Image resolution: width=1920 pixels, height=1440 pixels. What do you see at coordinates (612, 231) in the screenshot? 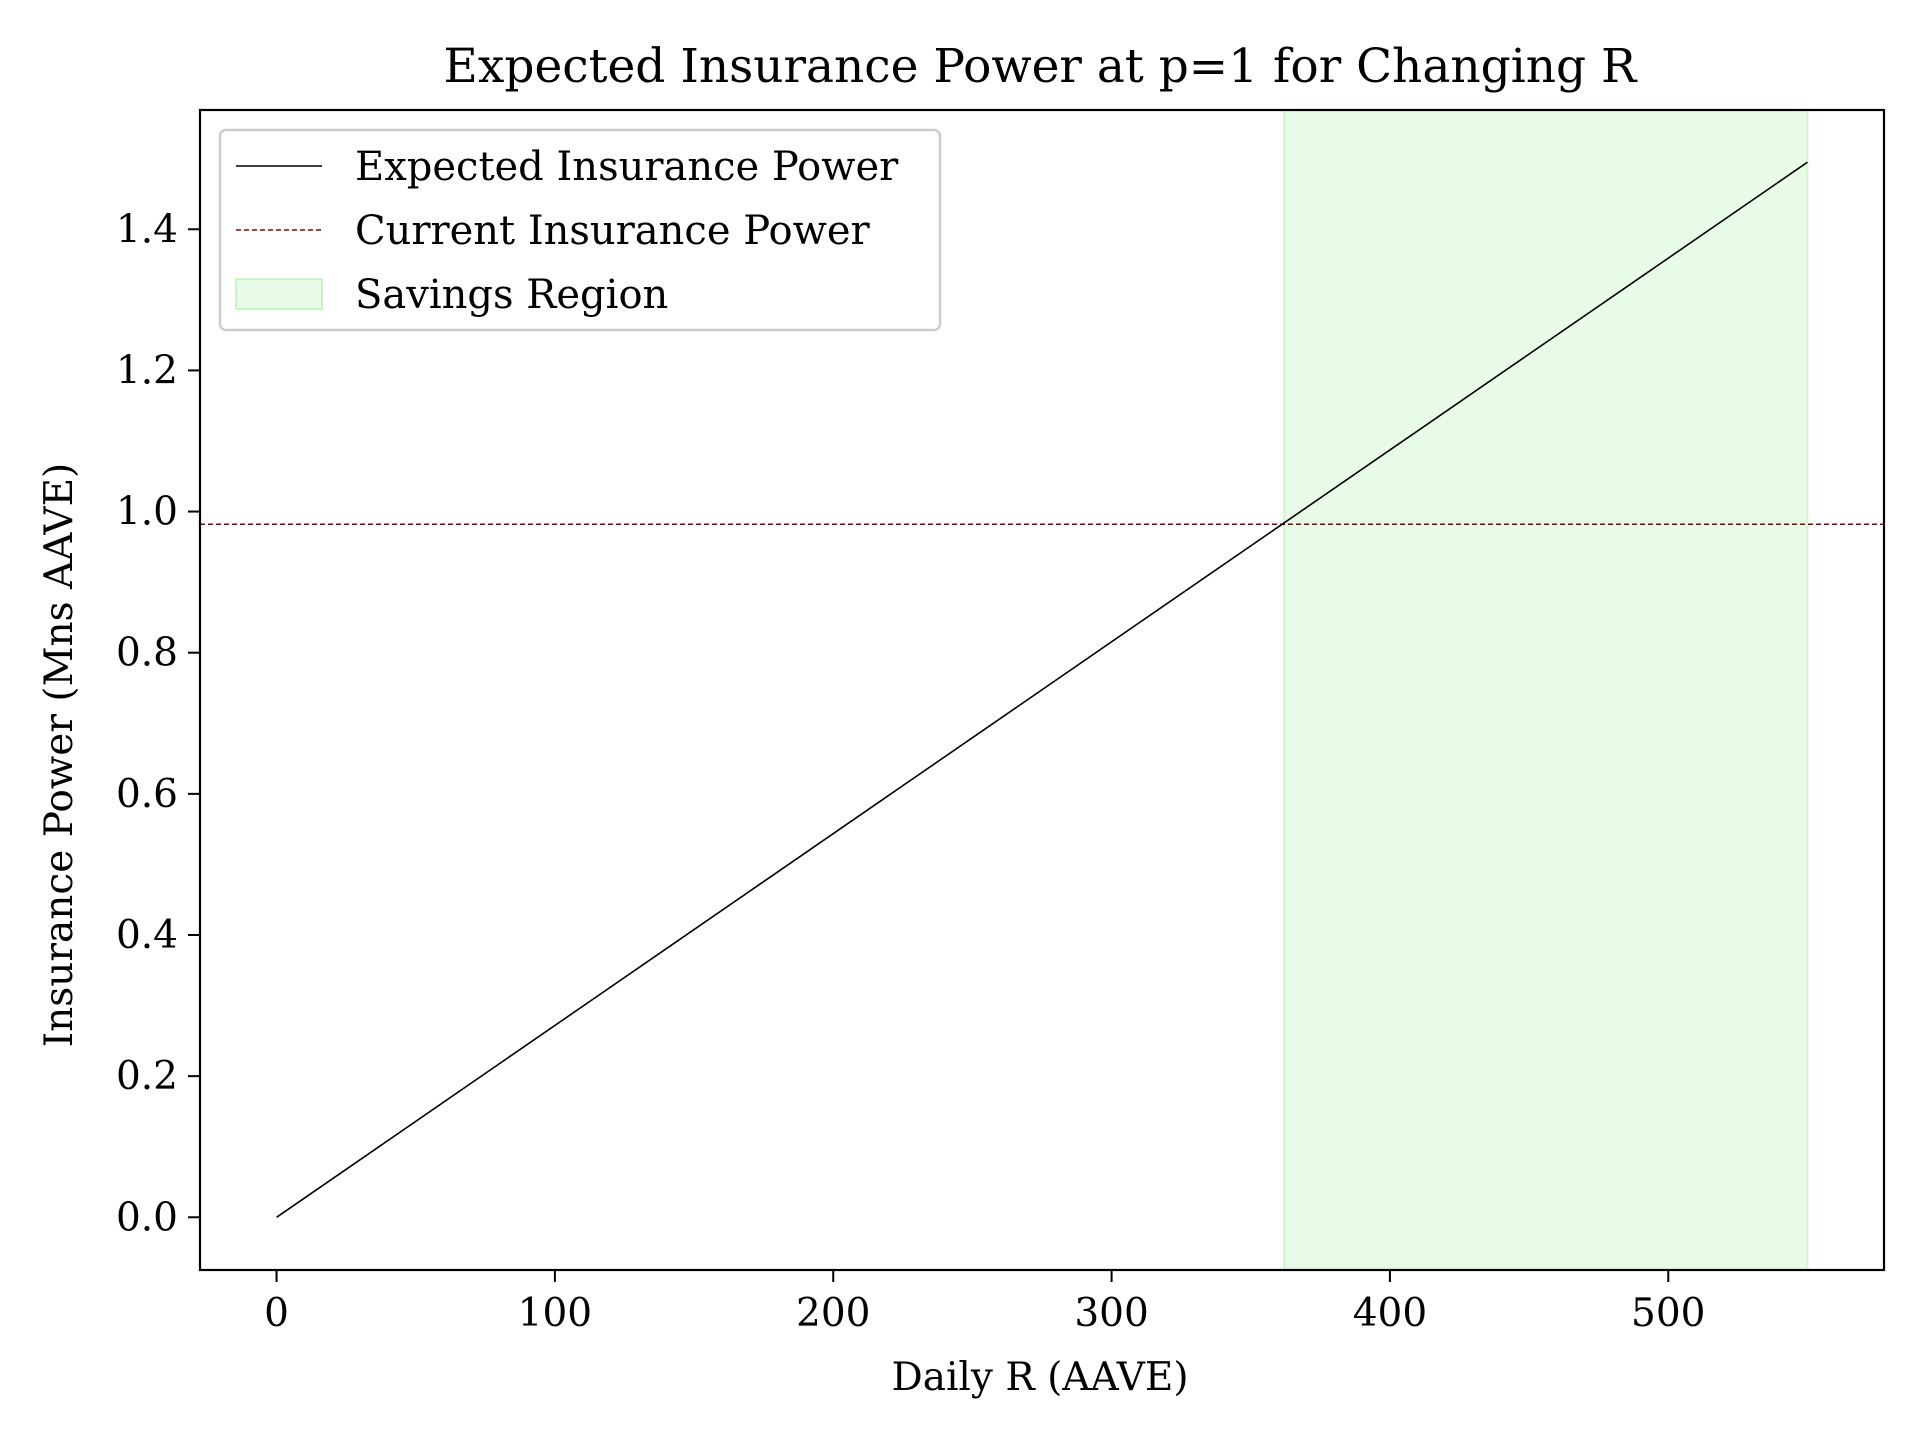
I see `legend-label: Current Insurance Power` at bounding box center [612, 231].